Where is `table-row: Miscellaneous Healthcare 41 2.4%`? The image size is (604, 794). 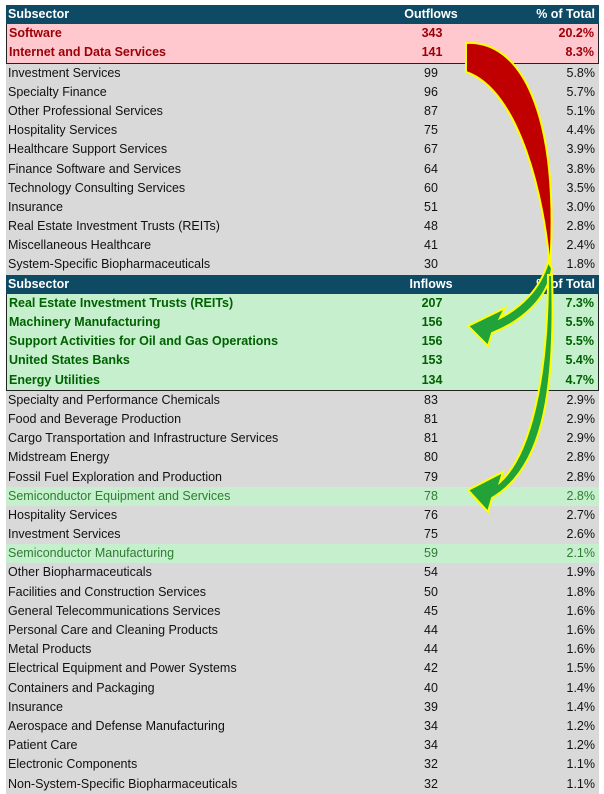 table-row: Miscellaneous Healthcare 41 2.4% is located at coordinates (302, 246).